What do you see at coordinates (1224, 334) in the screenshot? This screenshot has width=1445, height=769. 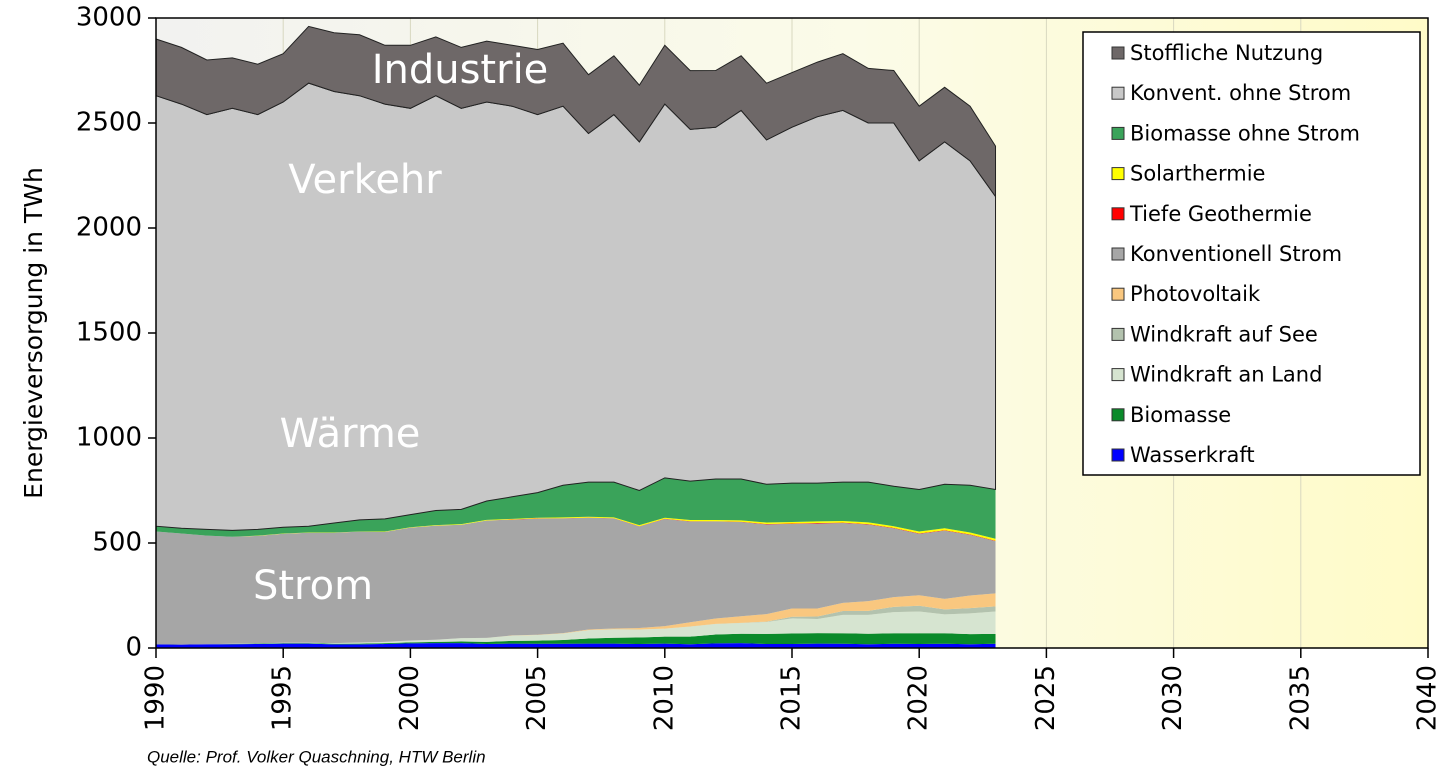 I see `legend-label: Windkraft auf See` at bounding box center [1224, 334].